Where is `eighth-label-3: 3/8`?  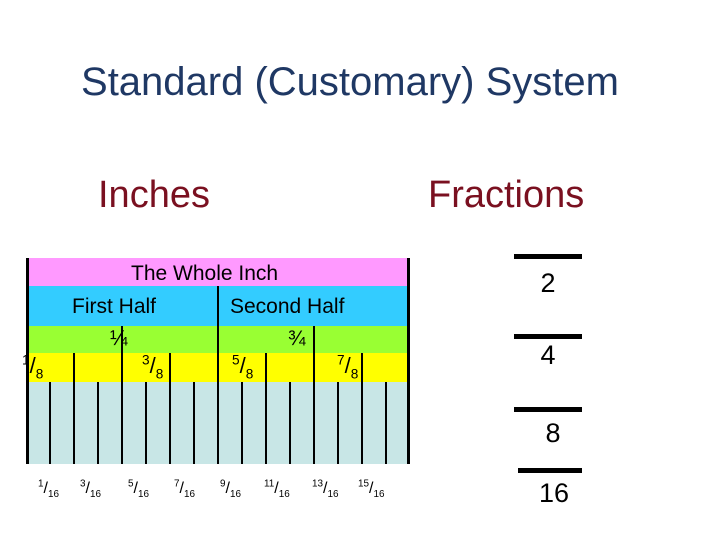 eighth-label-3: 3/8 is located at coordinates (153, 367).